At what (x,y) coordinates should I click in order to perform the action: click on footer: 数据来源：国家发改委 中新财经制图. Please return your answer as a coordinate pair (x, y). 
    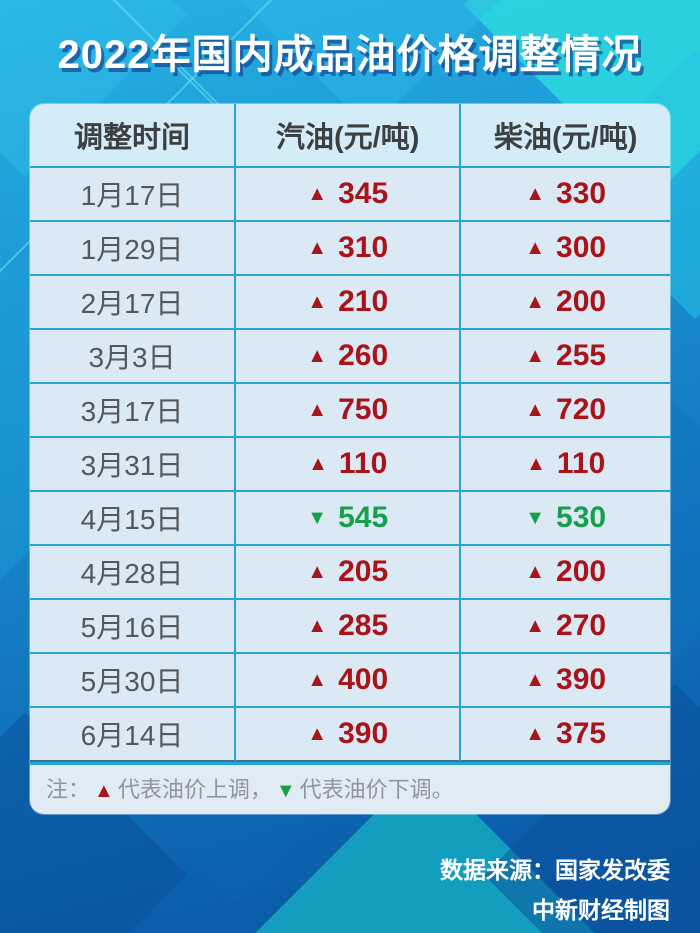
    Looking at the image, I should click on (555, 890).